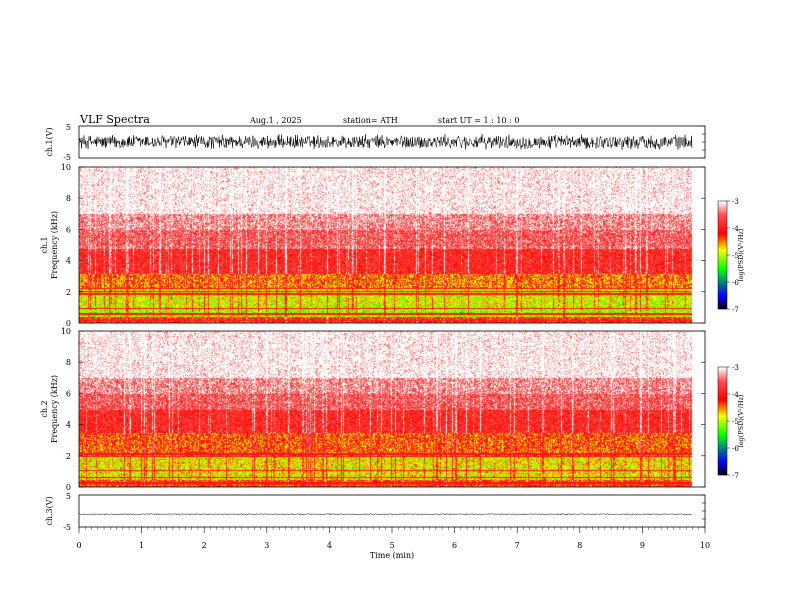  What do you see at coordinates (735, 283) in the screenshot?
I see `ch1-spectrogram-colorbar-tick-label: -6` at bounding box center [735, 283].